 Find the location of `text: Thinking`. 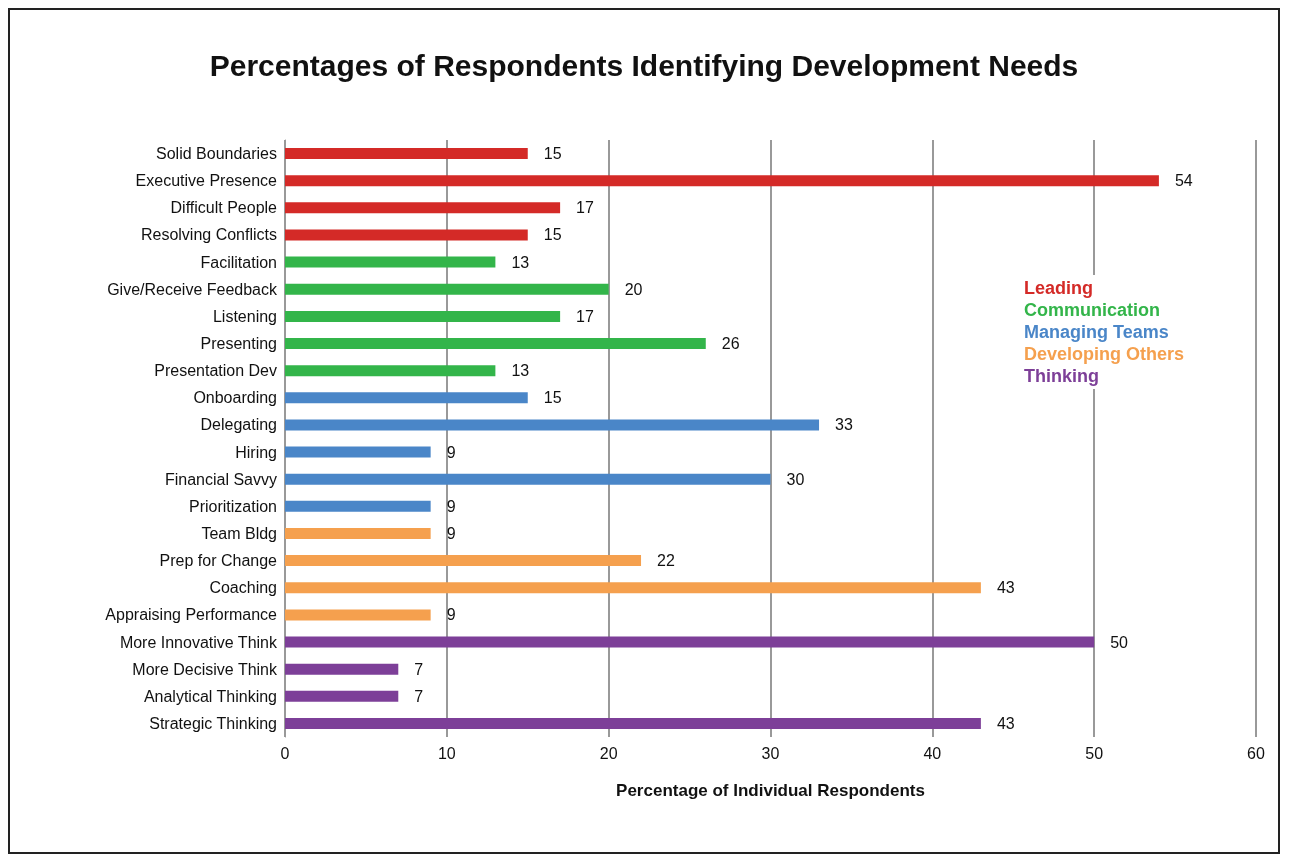

text: Thinking is located at coordinates (1061, 376).